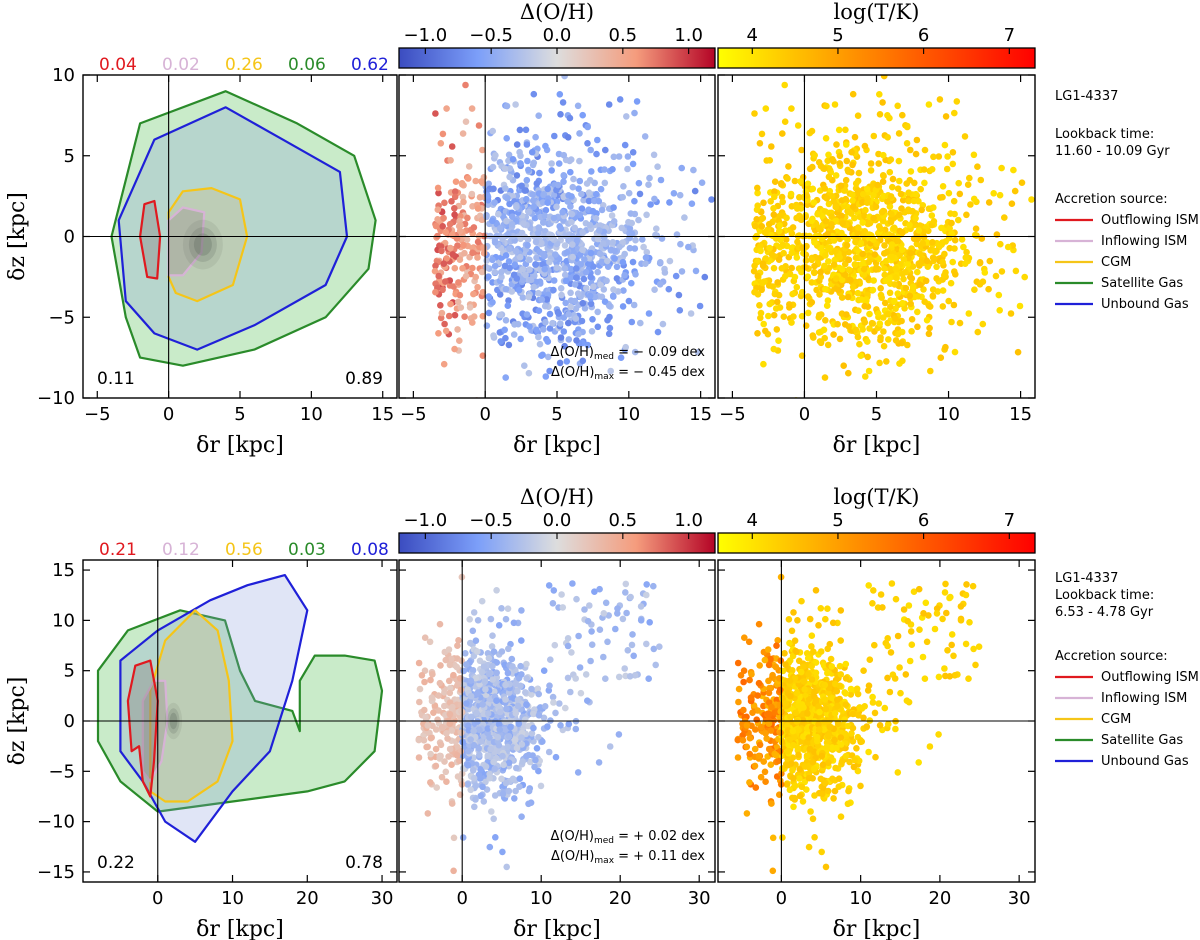 The width and height of the screenshot is (1200, 940). Describe the element at coordinates (63, 570) in the screenshot. I see `y-tick-label: 15` at that location.